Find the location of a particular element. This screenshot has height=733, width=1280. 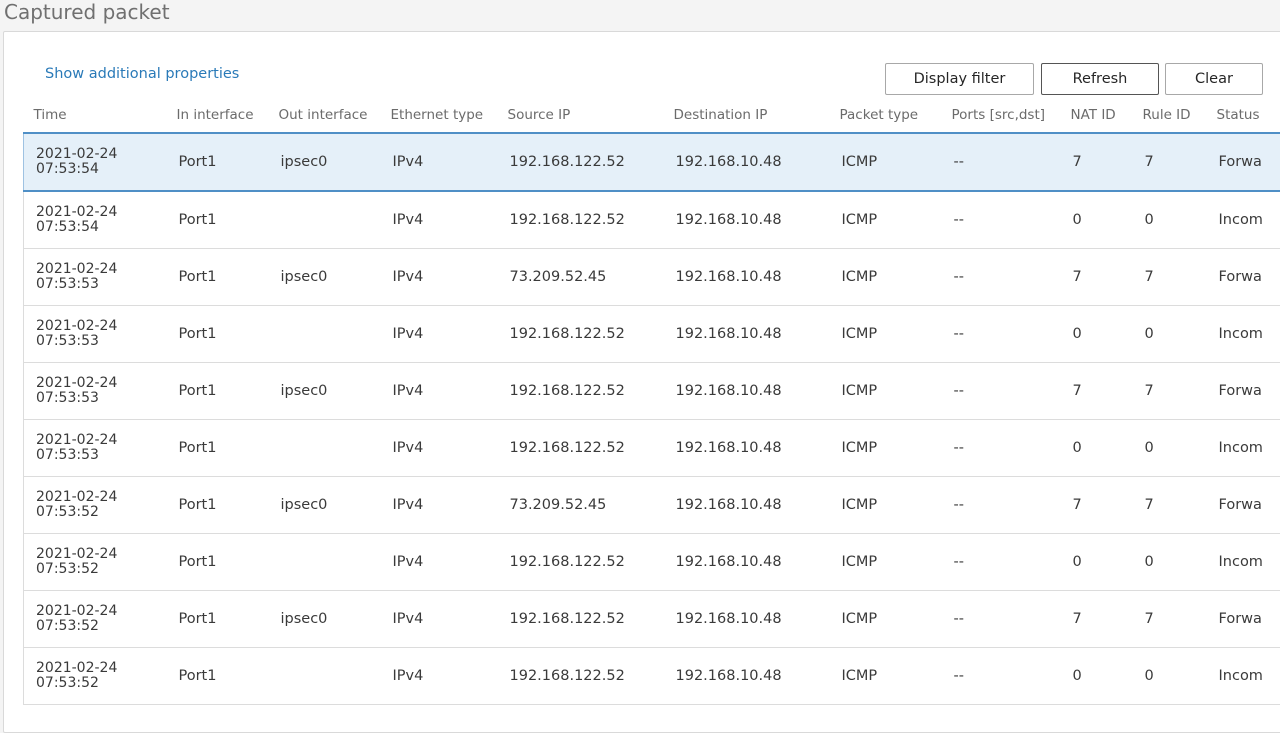

refresh-button: Refresh is located at coordinates (1100, 79).